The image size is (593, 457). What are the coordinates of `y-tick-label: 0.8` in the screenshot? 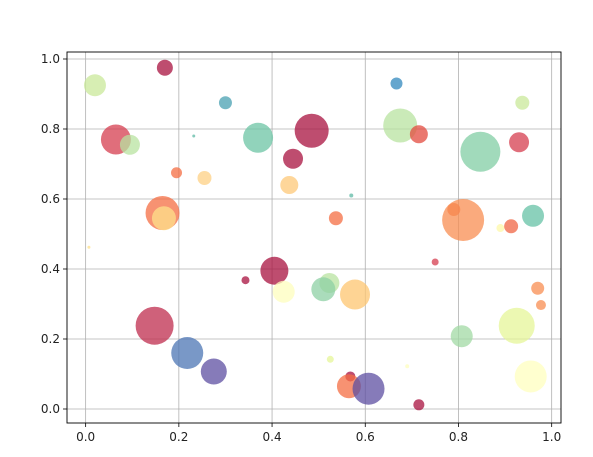 It's located at (50, 129).